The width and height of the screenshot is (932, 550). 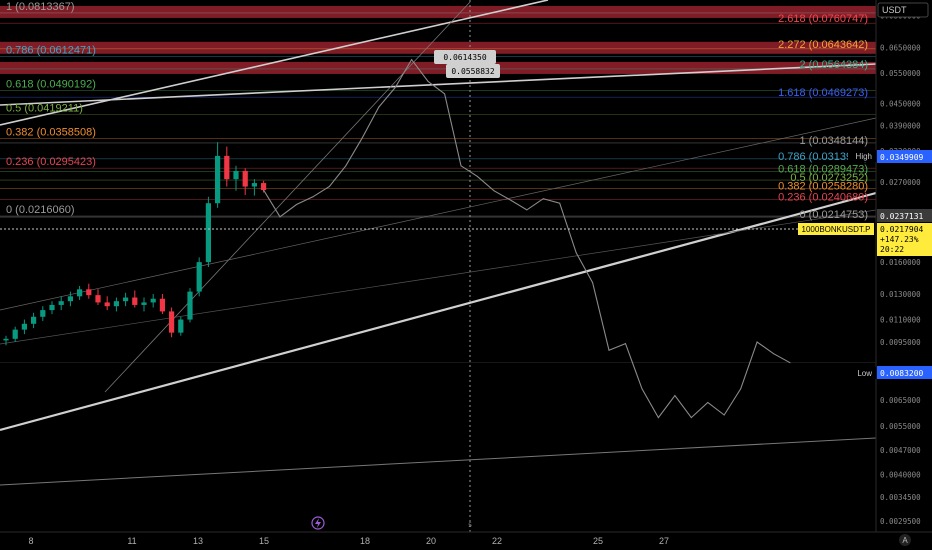 What do you see at coordinates (900, 400) in the screenshot?
I see `price-tick: 0.0065000` at bounding box center [900, 400].